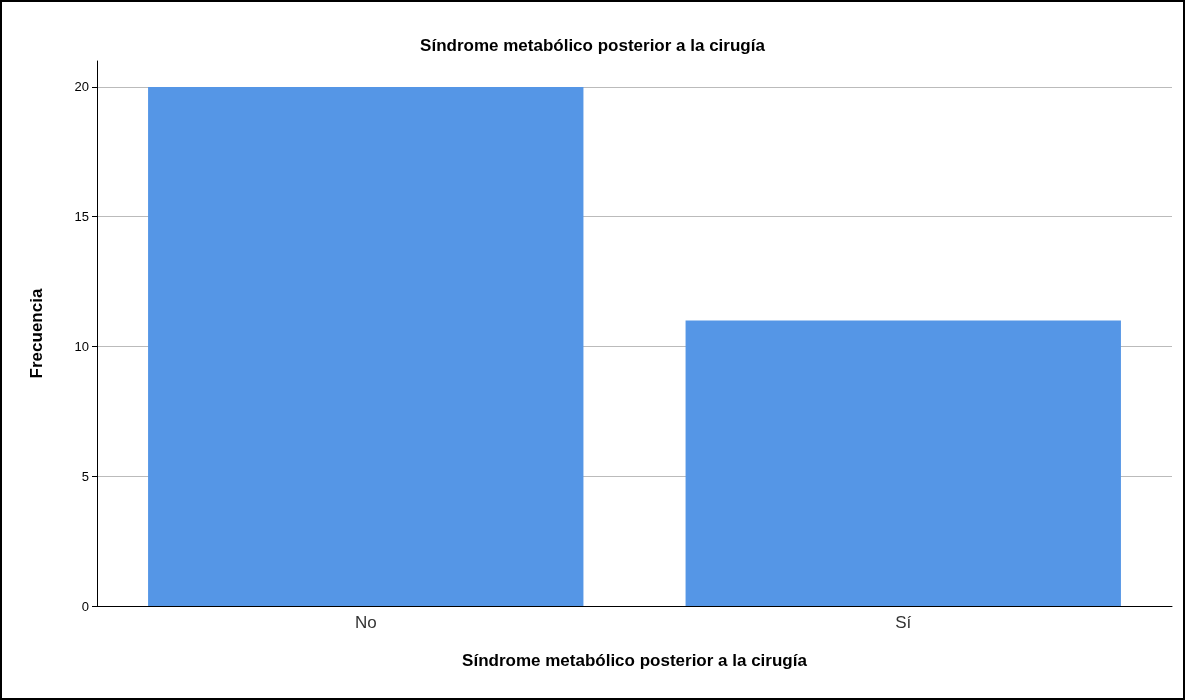 This screenshot has height=700, width=1185. Describe the element at coordinates (365, 622) in the screenshot. I see `x-tick-label: No` at that location.